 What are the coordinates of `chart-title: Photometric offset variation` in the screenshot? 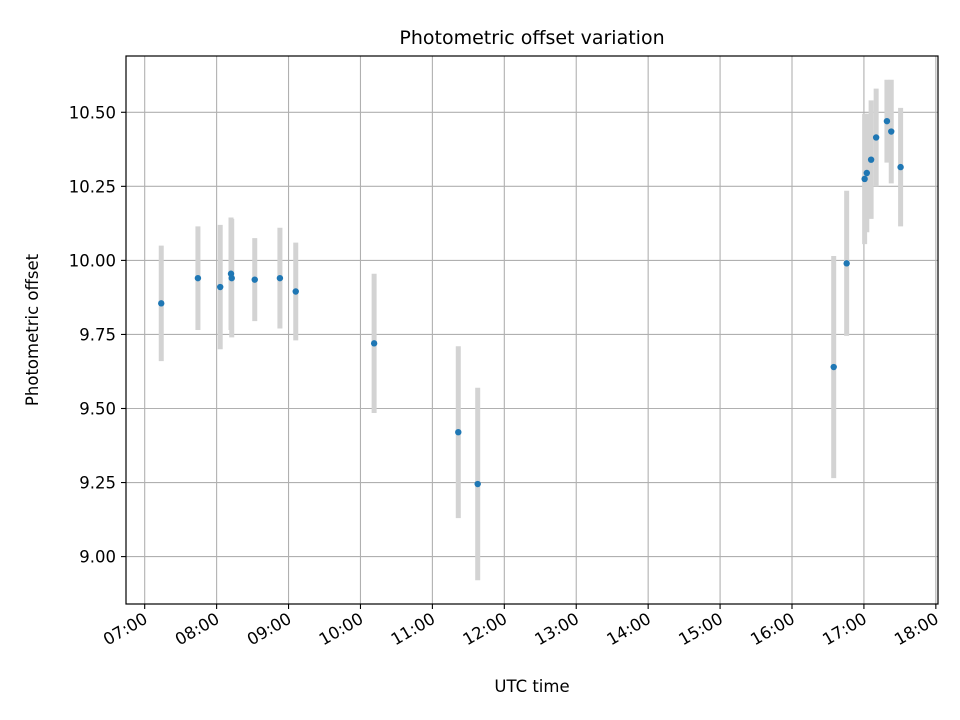 It's located at (531, 38).